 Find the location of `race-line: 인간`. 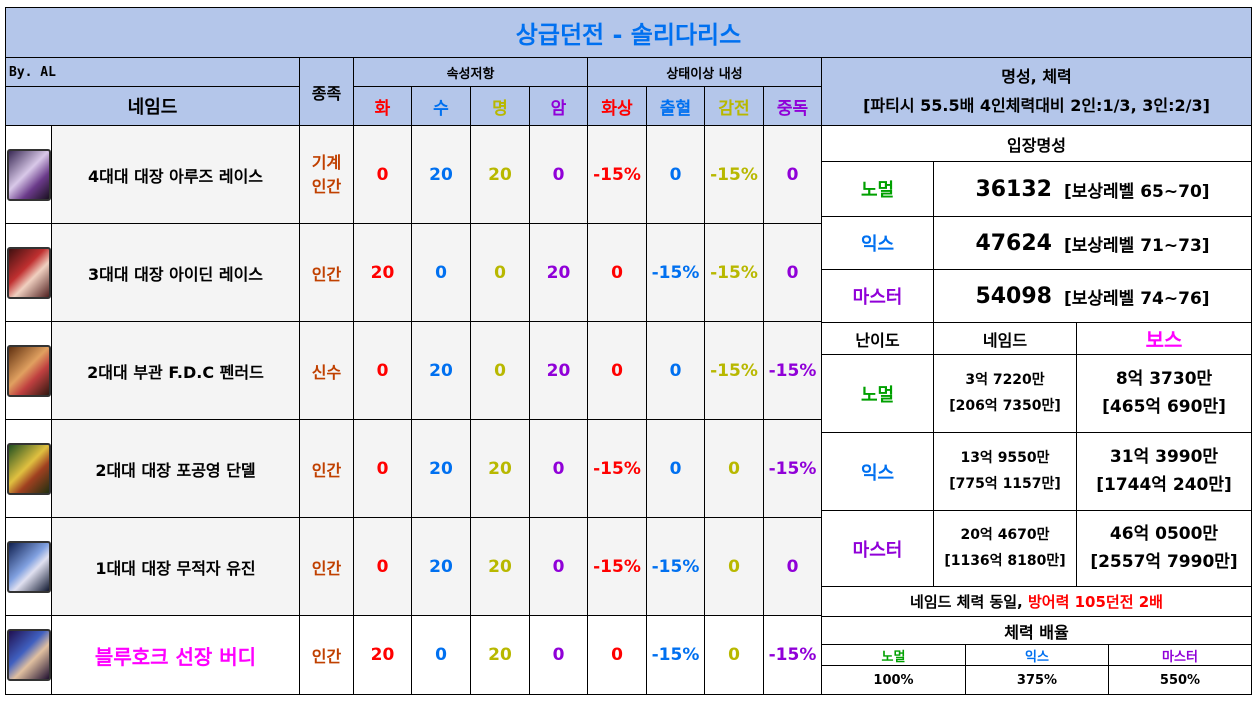

race-line: 인간 is located at coordinates (326, 186).